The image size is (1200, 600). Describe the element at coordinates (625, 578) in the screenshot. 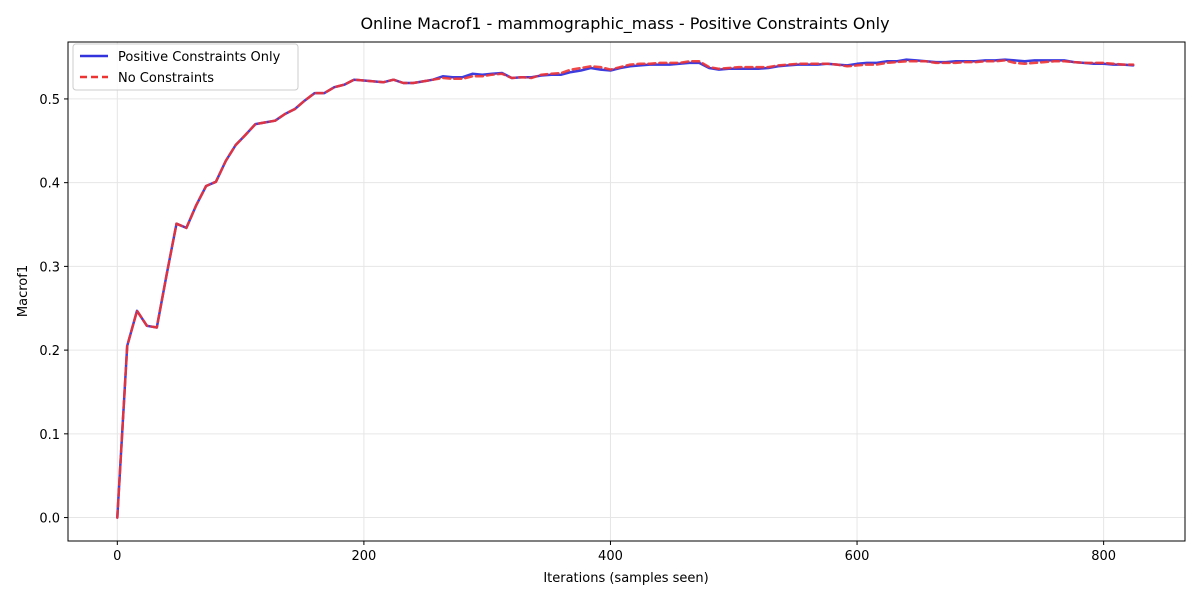

I see `x-axis-label: Iterations (samples seen)` at that location.